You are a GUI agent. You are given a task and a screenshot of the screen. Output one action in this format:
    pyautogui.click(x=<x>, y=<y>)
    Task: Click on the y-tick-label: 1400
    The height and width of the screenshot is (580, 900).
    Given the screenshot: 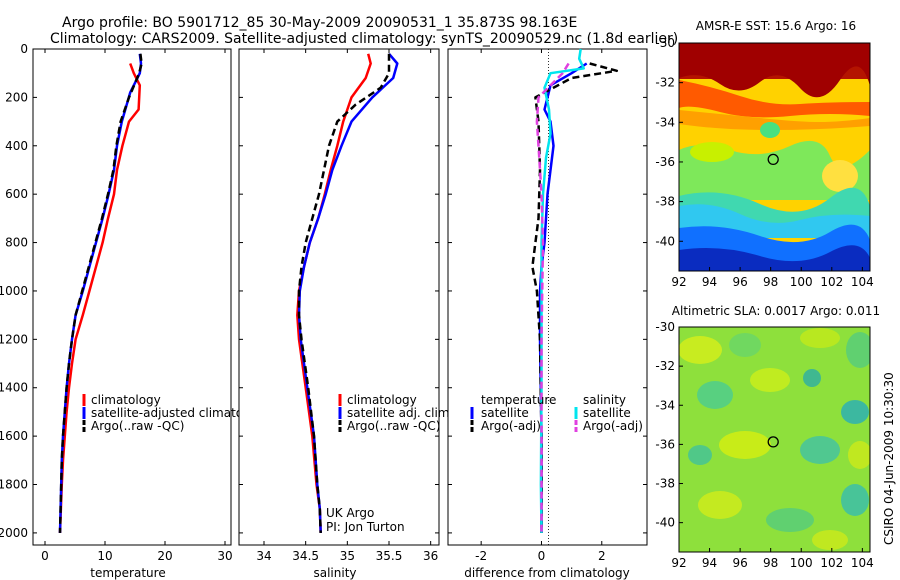 What is the action you would take?
    pyautogui.click(x=14, y=388)
    